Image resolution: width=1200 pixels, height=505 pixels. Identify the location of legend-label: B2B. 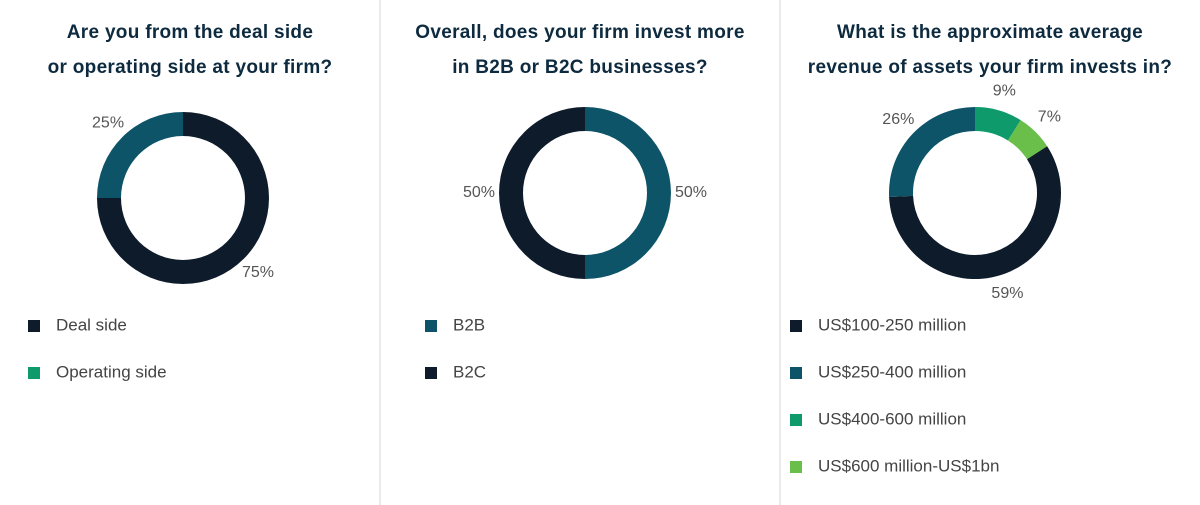
(469, 324).